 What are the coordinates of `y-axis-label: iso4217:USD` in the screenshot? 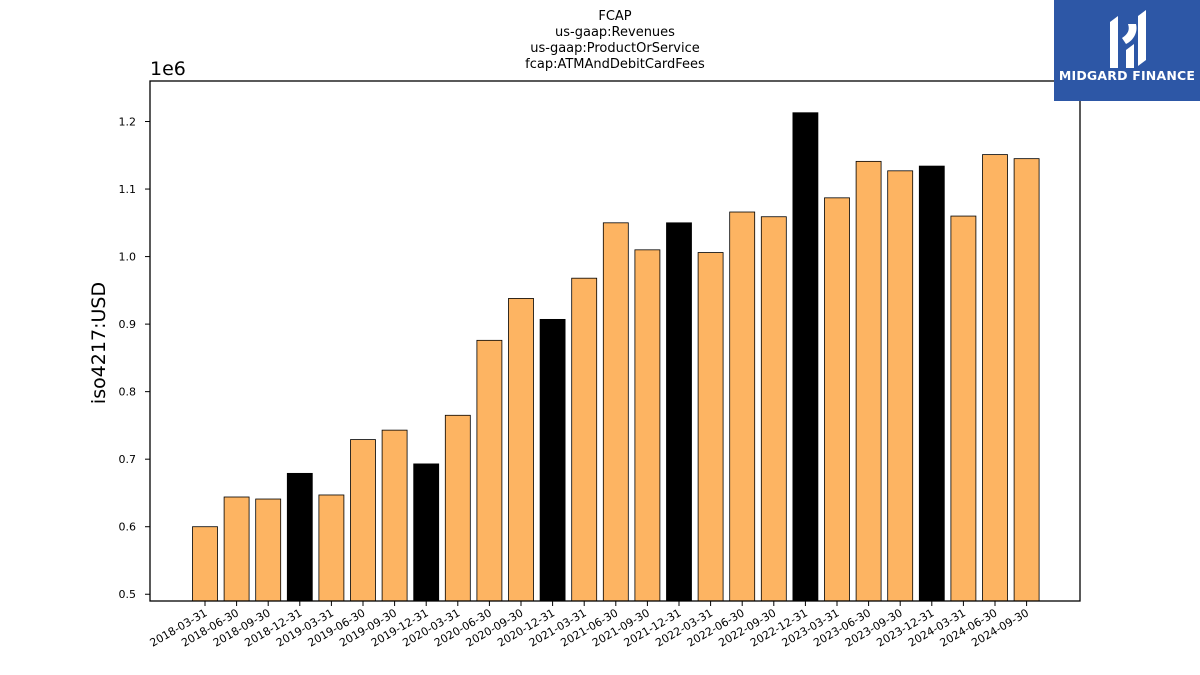 It's located at (99, 343).